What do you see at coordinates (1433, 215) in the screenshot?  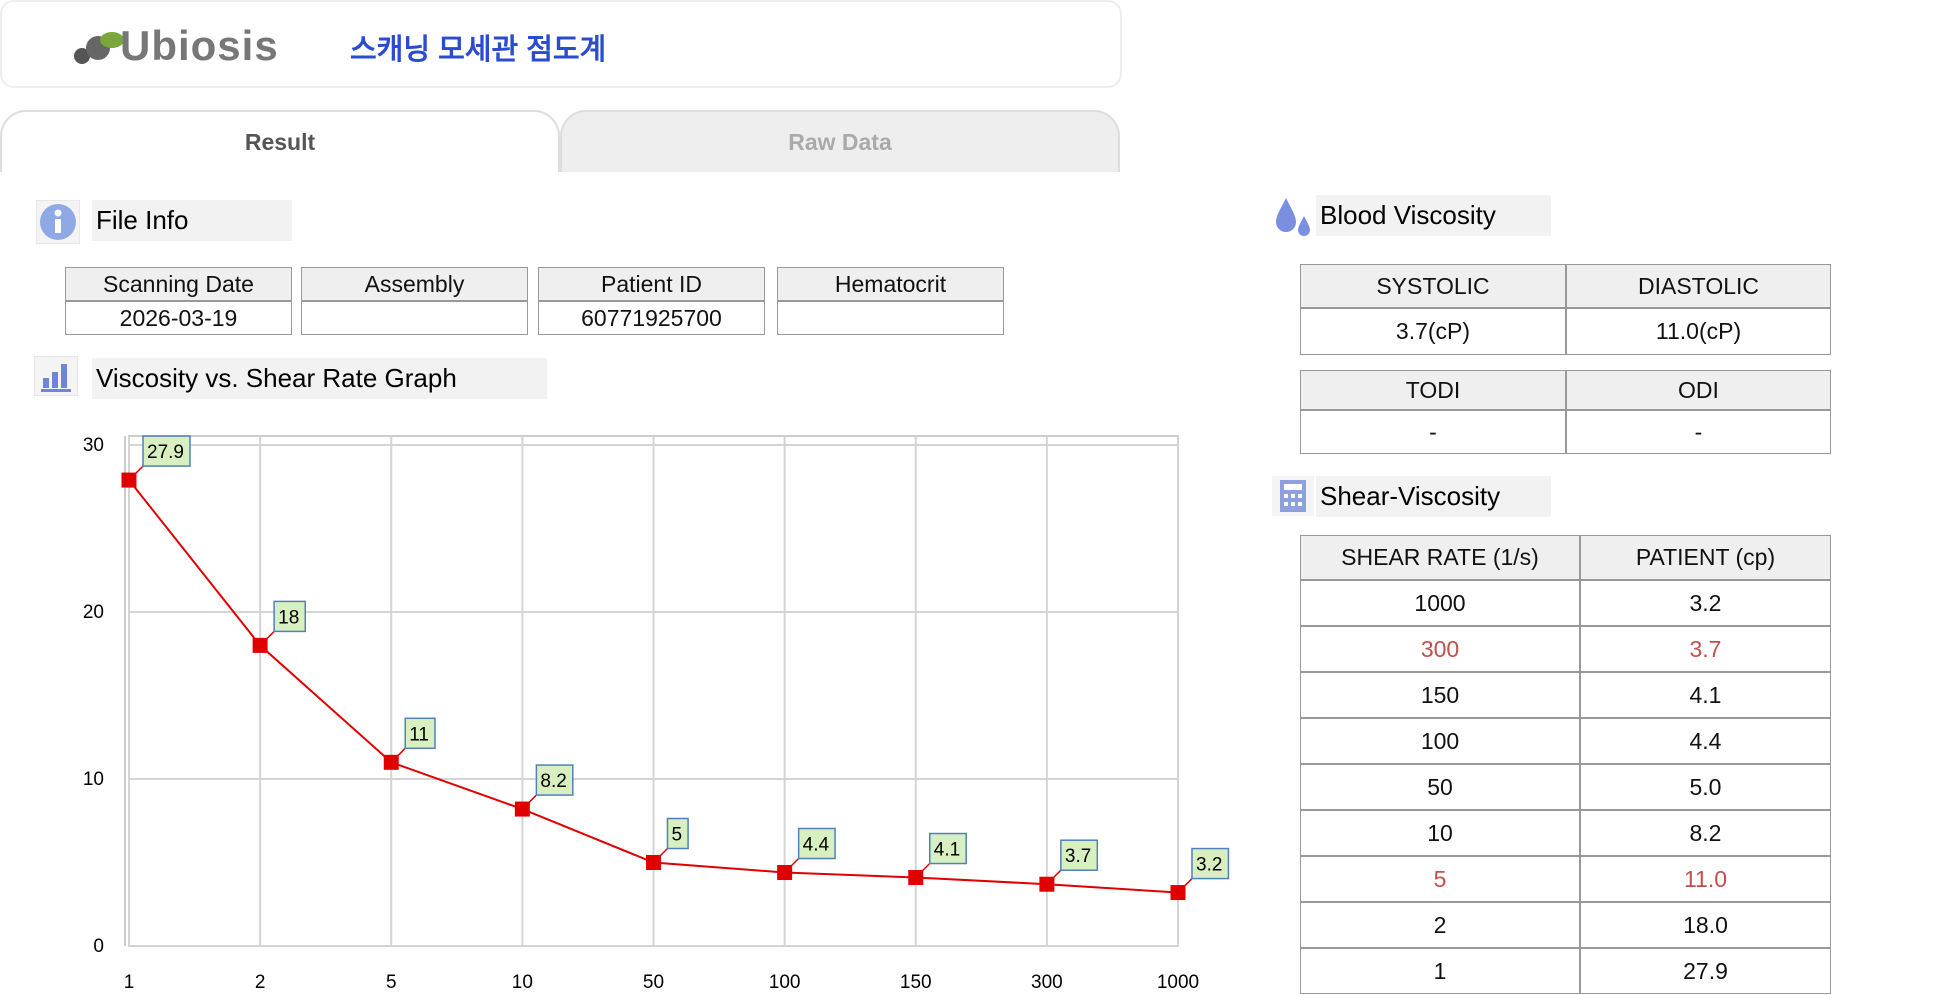 I see `section-title: Blood Viscosity` at bounding box center [1433, 215].